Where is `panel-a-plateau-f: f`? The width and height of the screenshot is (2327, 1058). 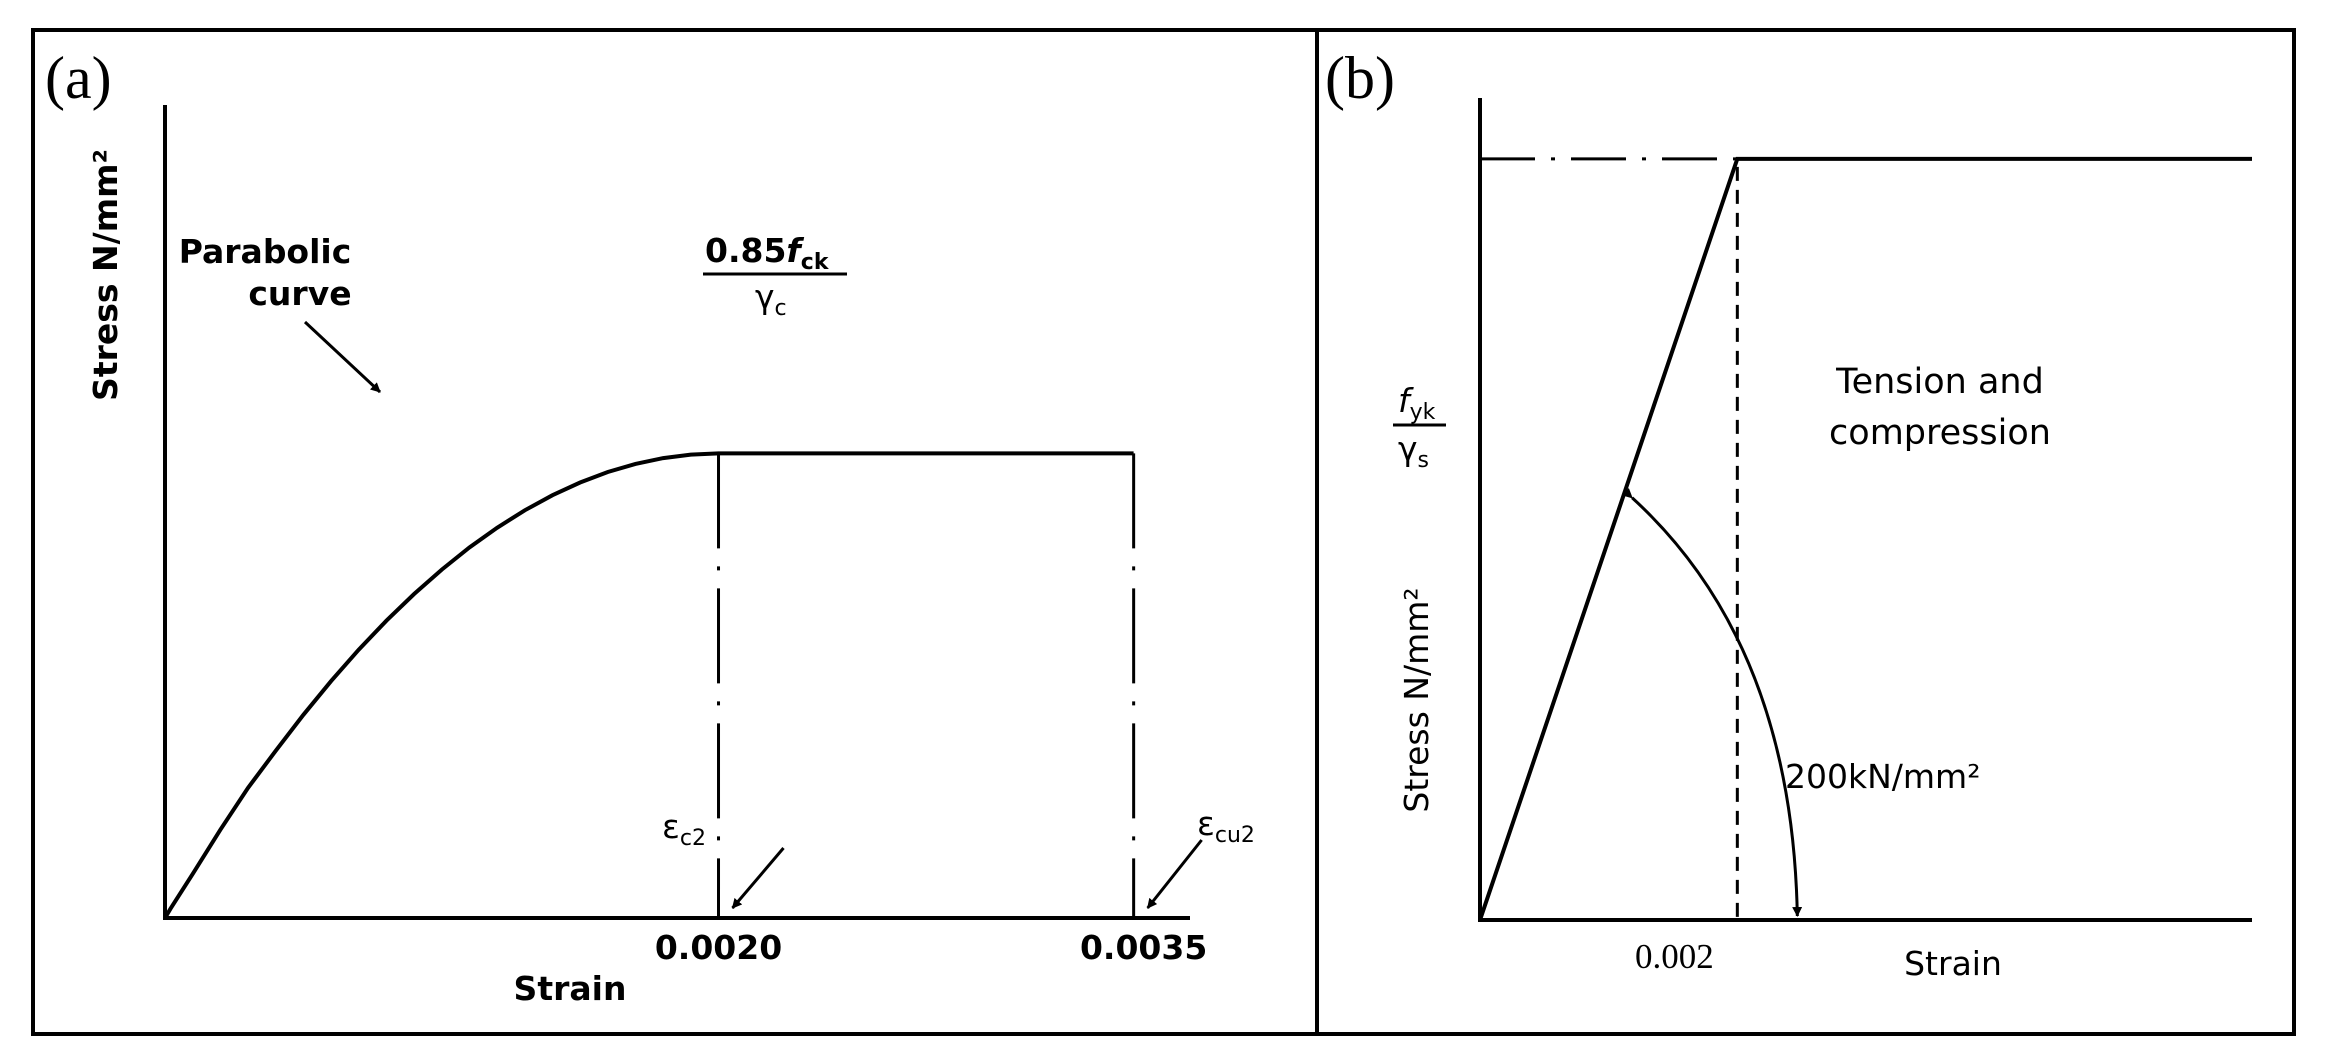
panel-a-plateau-f: f is located at coordinates (795, 250).